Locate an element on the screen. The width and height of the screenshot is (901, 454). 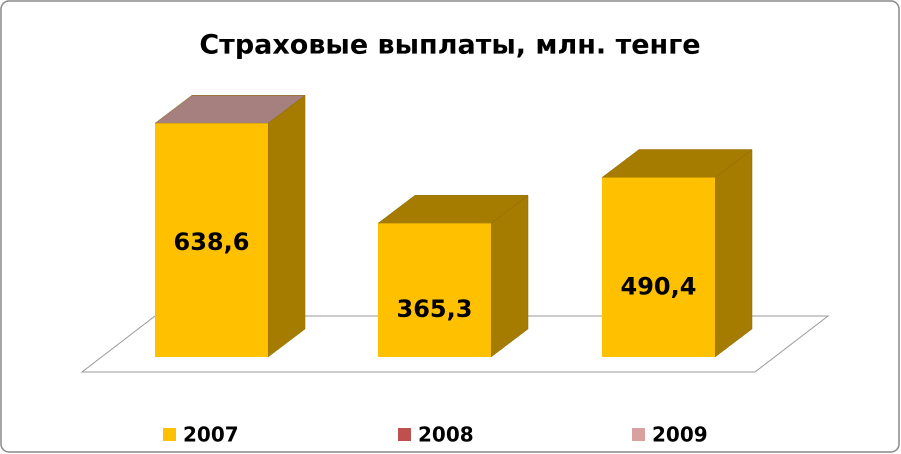
value-label: 365,3 is located at coordinates (435, 309).